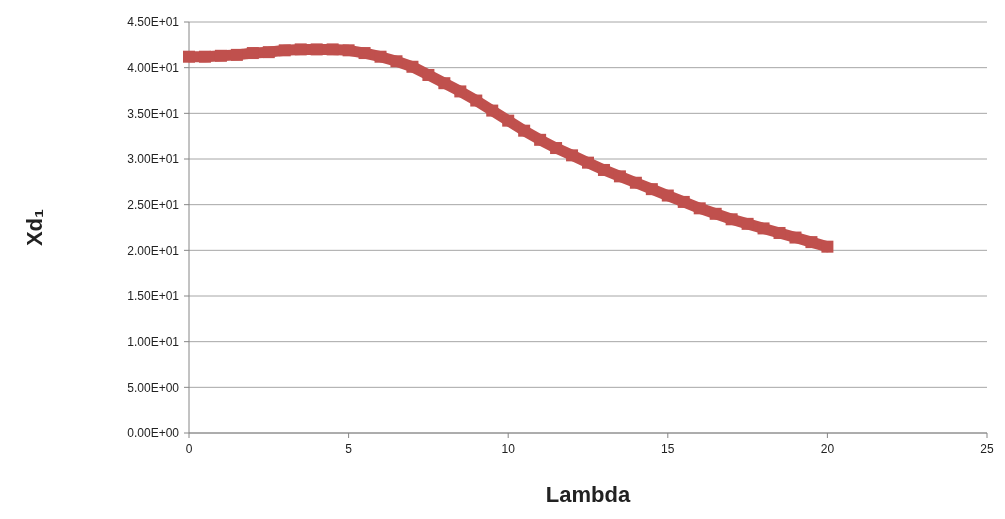 The height and width of the screenshot is (519, 1005). Describe the element at coordinates (153, 67) in the screenshot. I see `y-tick-label: 4.00E+01` at that location.